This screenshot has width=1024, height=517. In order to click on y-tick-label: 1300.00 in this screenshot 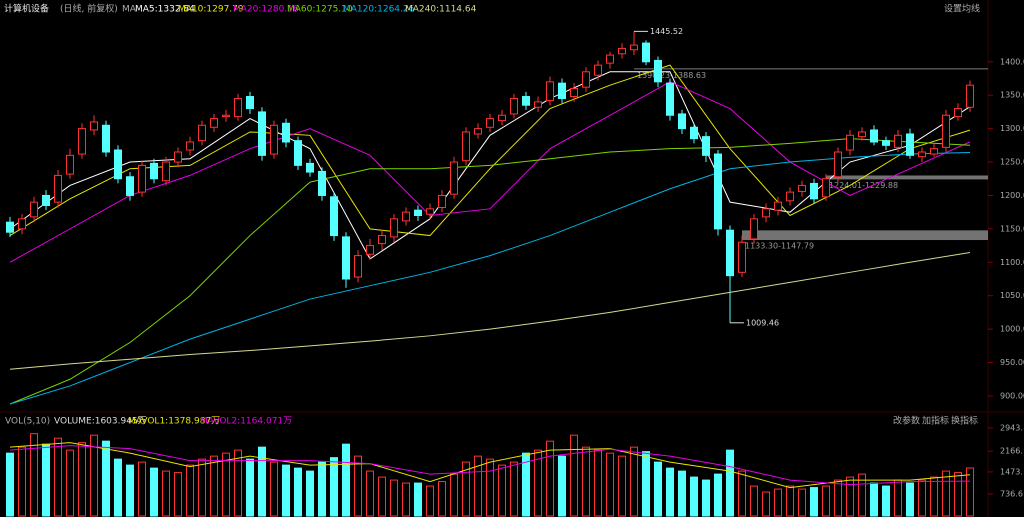, I will do `click(1012, 128)`.